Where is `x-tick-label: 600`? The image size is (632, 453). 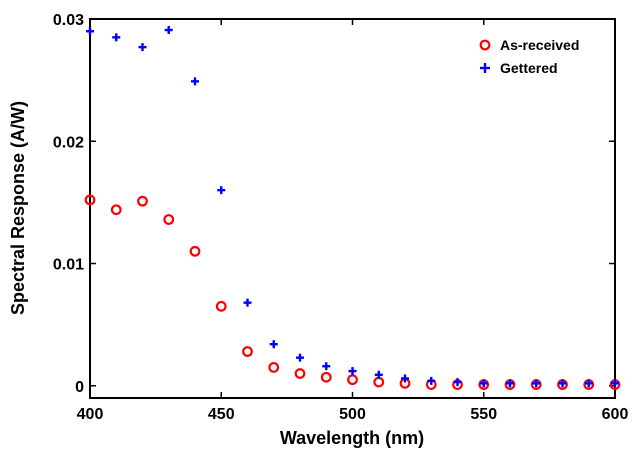 x-tick-label: 600 is located at coordinates (615, 414).